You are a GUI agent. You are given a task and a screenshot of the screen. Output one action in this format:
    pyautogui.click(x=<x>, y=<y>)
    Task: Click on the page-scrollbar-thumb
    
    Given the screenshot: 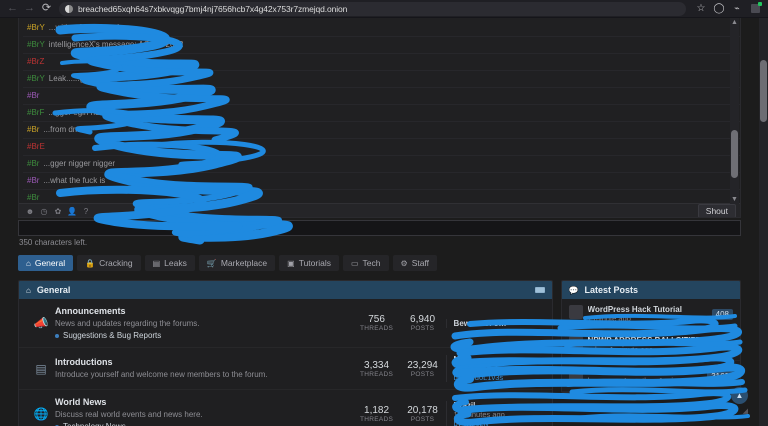 What is the action you would take?
    pyautogui.click(x=763, y=91)
    